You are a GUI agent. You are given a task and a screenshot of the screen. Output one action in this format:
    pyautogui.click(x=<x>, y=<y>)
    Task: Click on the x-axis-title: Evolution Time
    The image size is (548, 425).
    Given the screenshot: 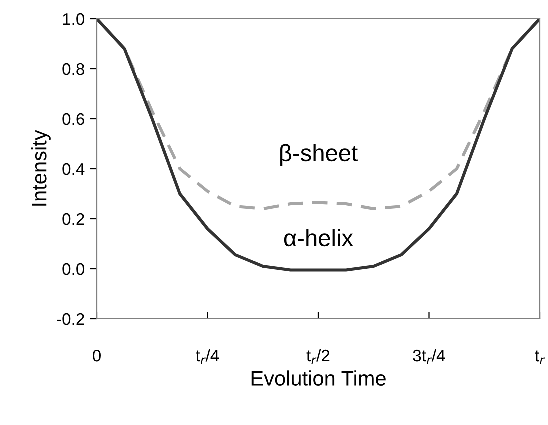 What is the action you would take?
    pyautogui.click(x=319, y=378)
    